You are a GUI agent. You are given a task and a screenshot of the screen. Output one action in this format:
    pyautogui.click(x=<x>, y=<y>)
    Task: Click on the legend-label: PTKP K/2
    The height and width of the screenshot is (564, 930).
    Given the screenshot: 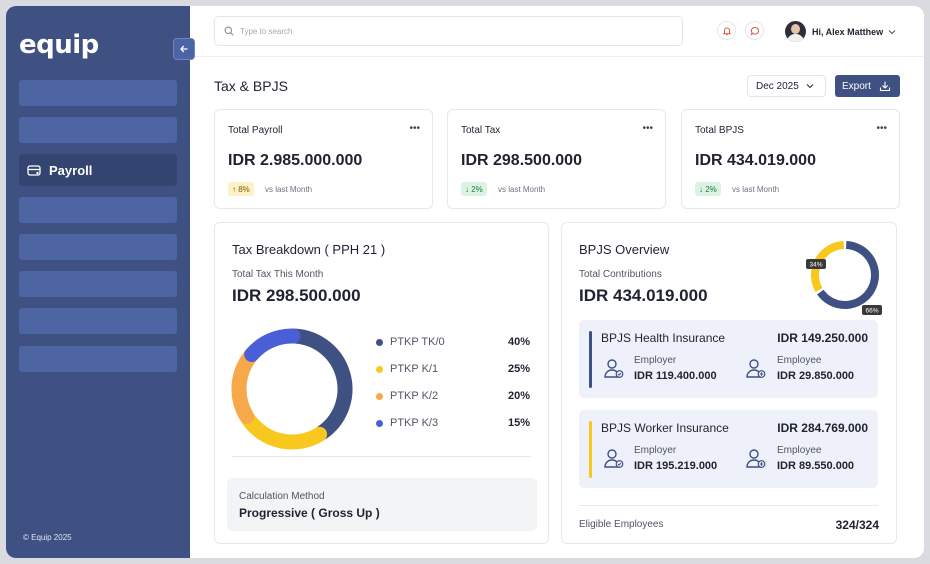 What is the action you would take?
    pyautogui.click(x=414, y=396)
    